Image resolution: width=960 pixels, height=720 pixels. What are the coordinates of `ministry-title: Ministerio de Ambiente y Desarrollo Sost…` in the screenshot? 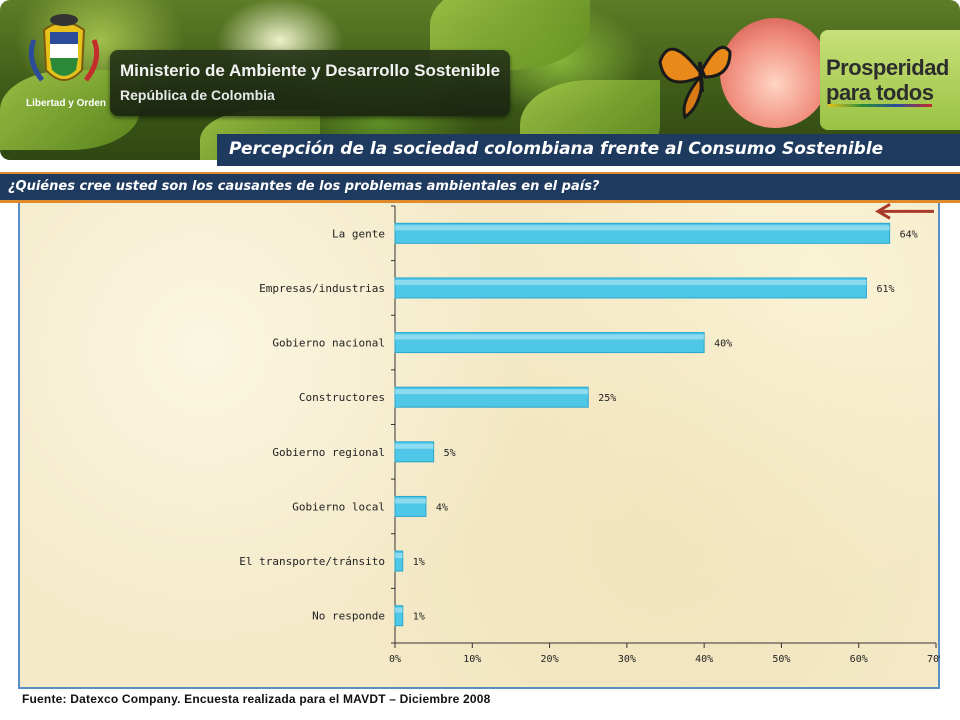 It's located at (310, 70).